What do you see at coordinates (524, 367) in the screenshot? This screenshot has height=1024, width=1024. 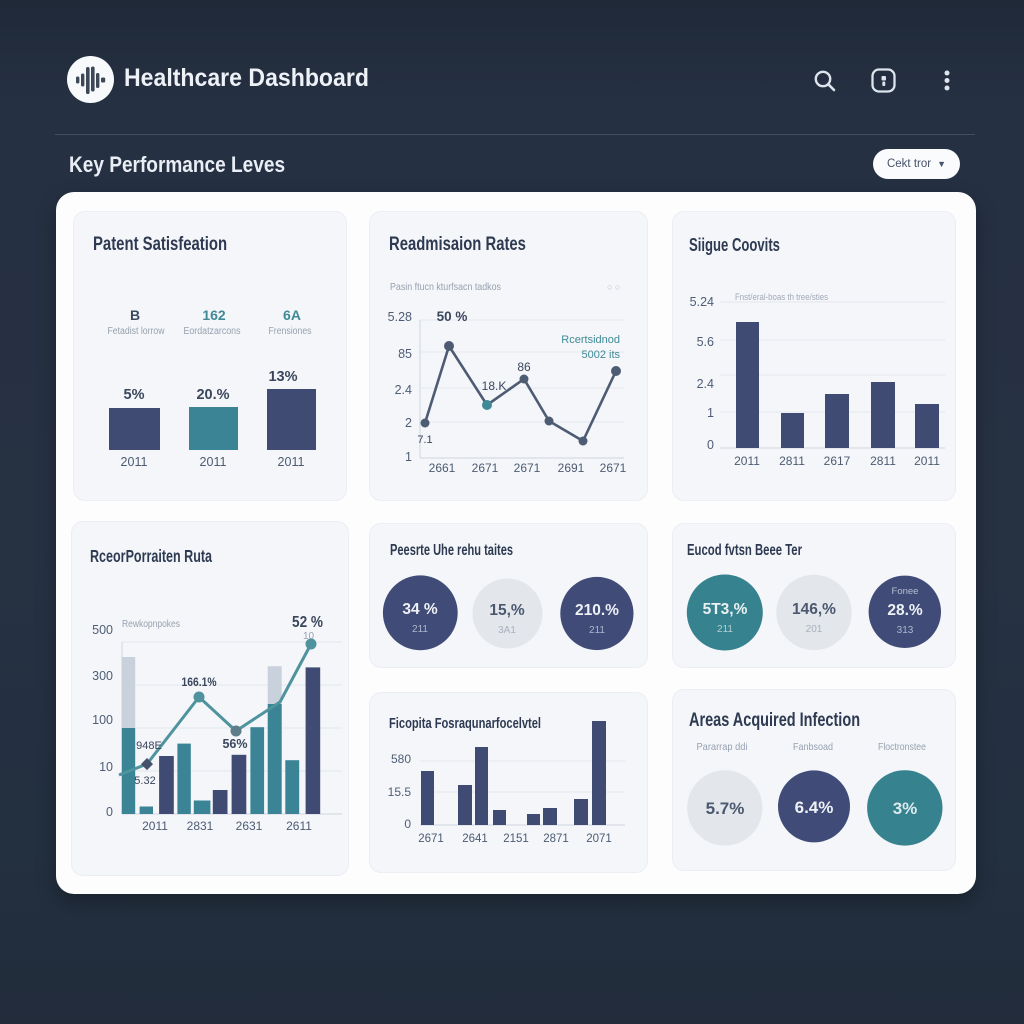 I see `svg-text: 86` at bounding box center [524, 367].